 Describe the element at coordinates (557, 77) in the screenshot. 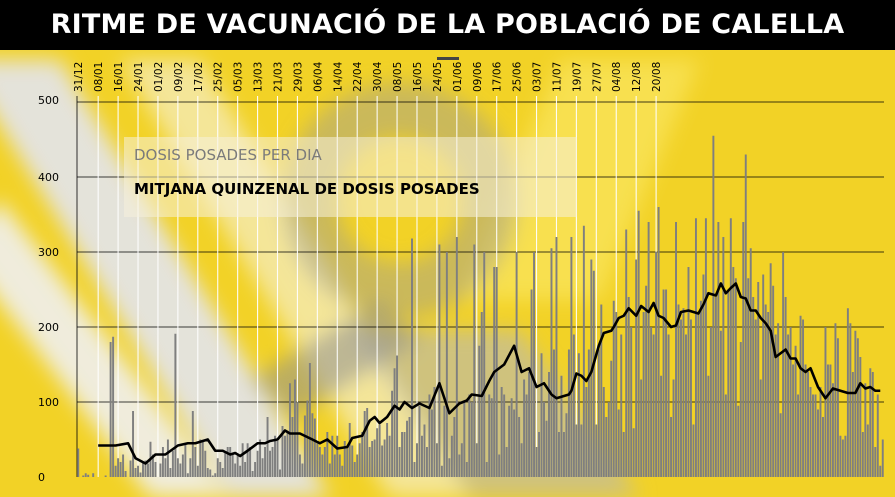

I see `x-tick-label: 11/07` at that location.